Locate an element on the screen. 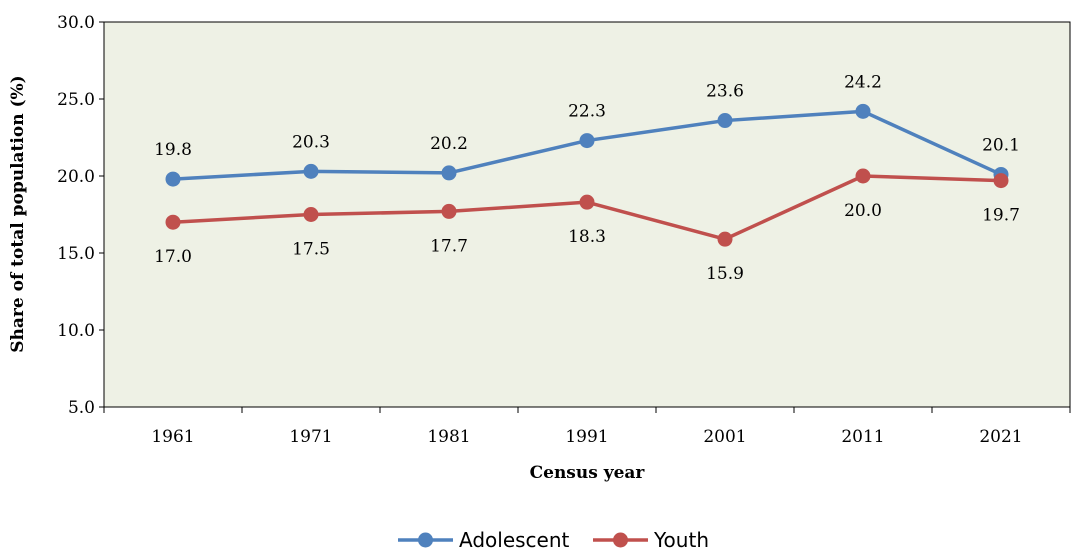 The image size is (1081, 549). data-label-adolescent: 22.3 is located at coordinates (587, 112).